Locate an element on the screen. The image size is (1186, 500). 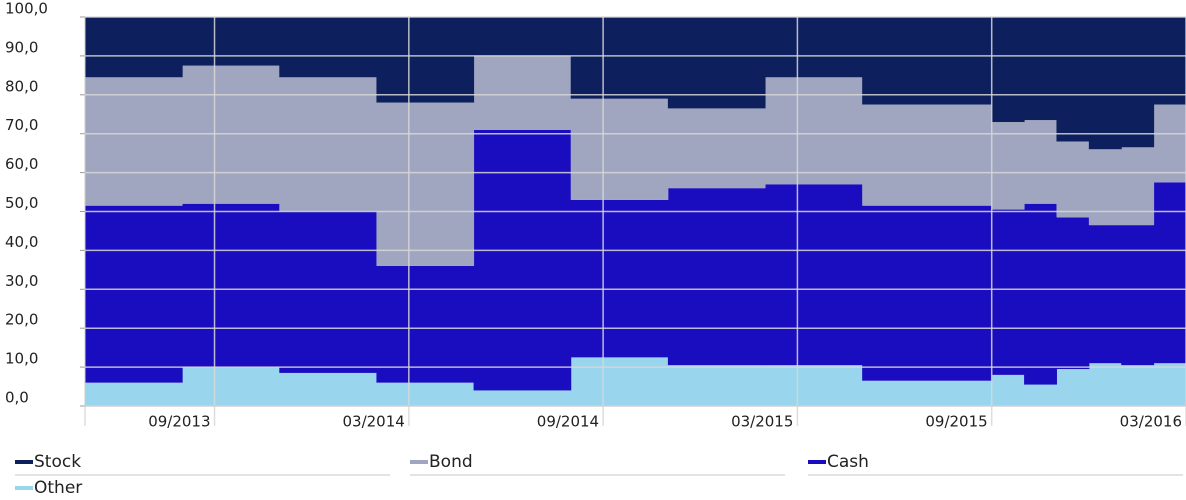
legend-label: Bond is located at coordinates (451, 462).